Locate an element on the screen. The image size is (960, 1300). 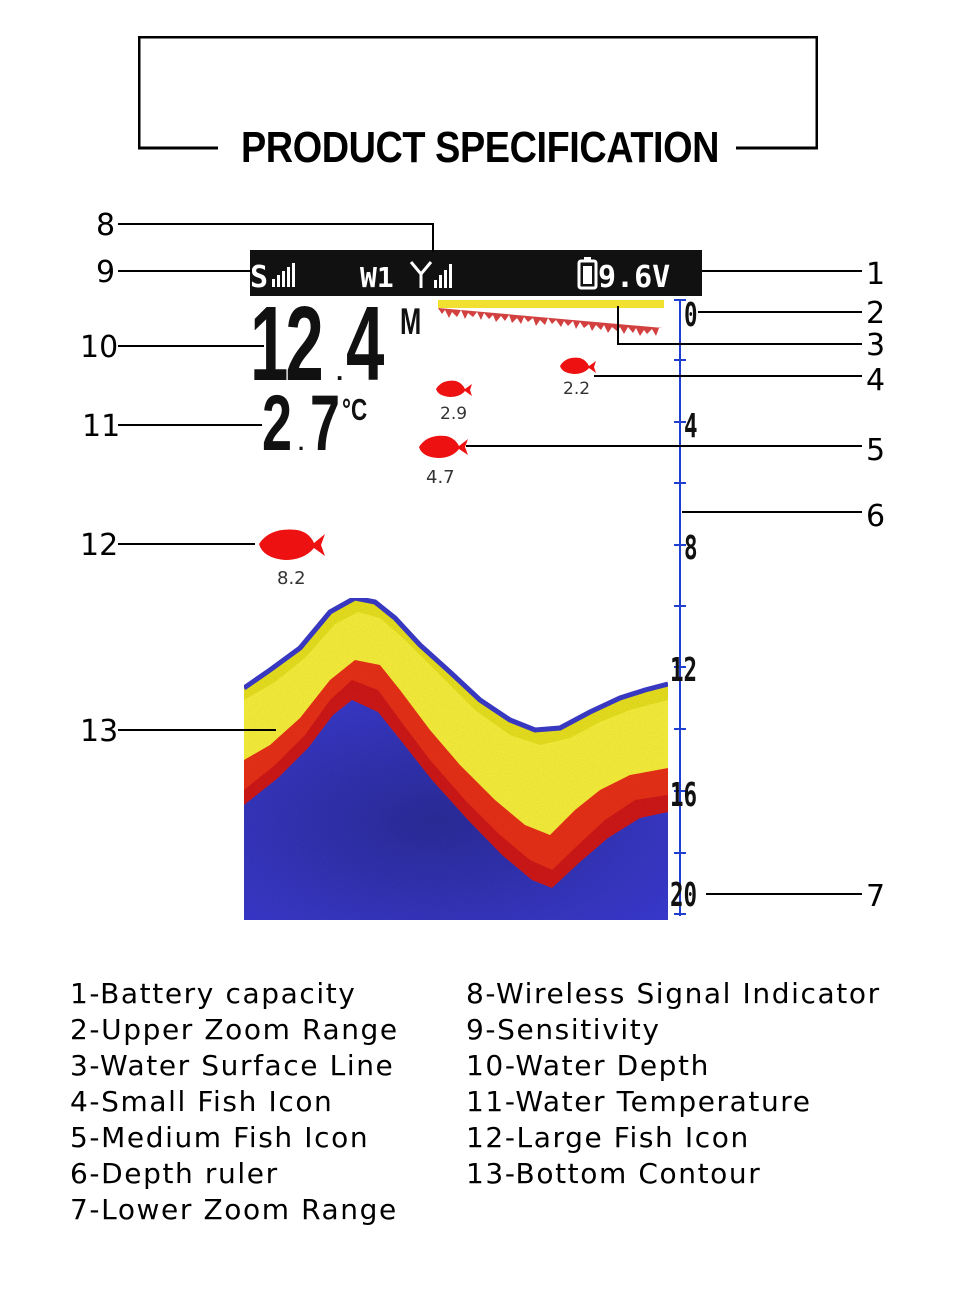
ruler-label: 4 is located at coordinates (691, 426).